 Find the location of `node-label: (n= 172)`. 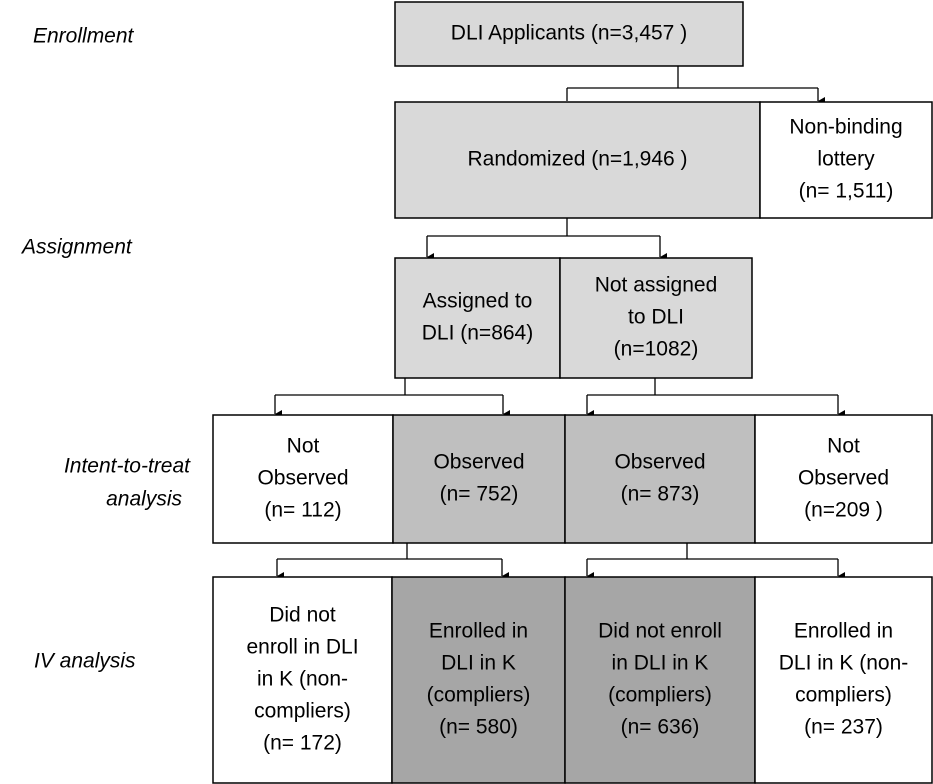

node-label: (n= 172) is located at coordinates (302, 743).